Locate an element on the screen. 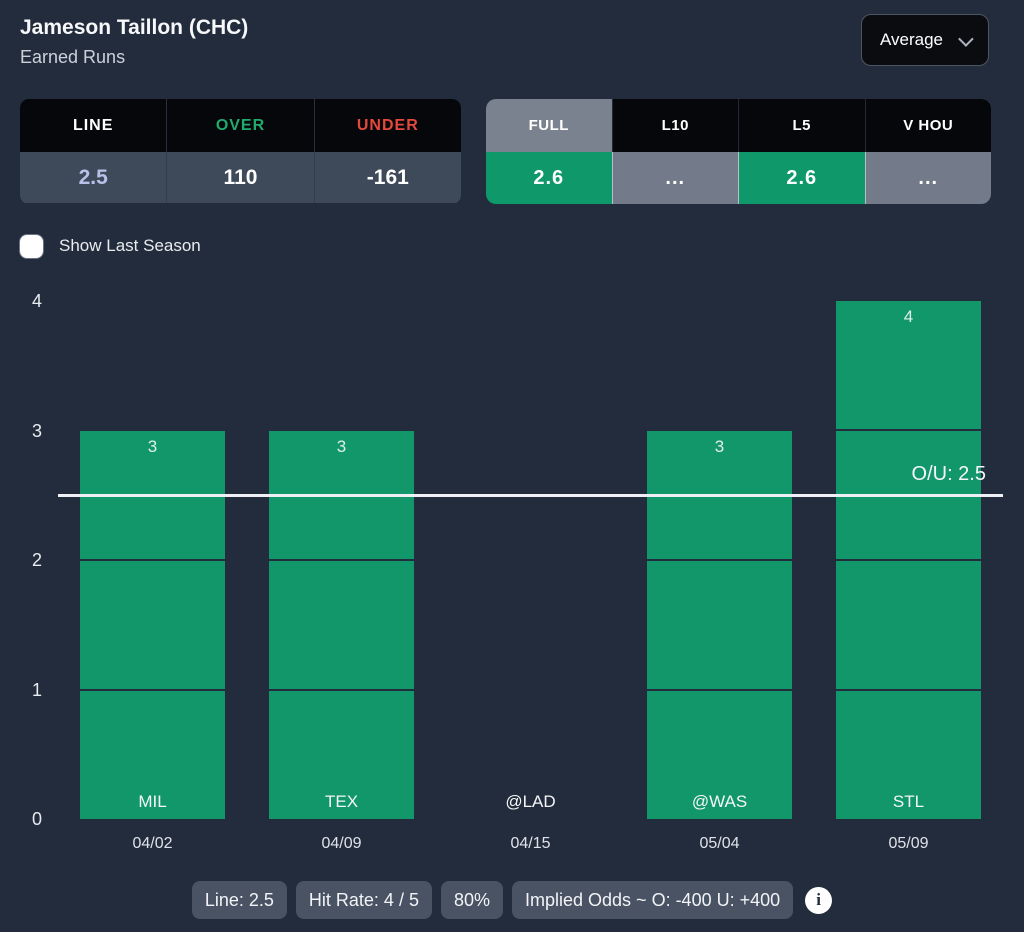 This screenshot has width=1024, height=932. summary-badge: Hit Rate: 4 / 5 is located at coordinates (363, 900).